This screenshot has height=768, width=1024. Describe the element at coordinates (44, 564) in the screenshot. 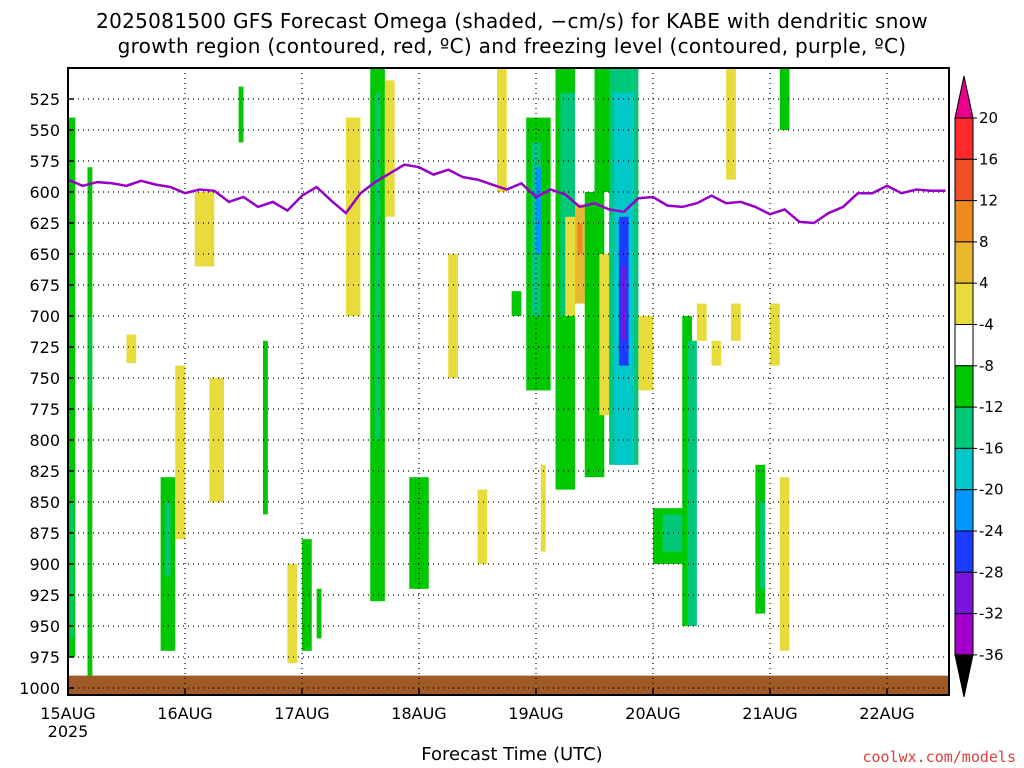

I see `y-tick-label: 900` at that location.